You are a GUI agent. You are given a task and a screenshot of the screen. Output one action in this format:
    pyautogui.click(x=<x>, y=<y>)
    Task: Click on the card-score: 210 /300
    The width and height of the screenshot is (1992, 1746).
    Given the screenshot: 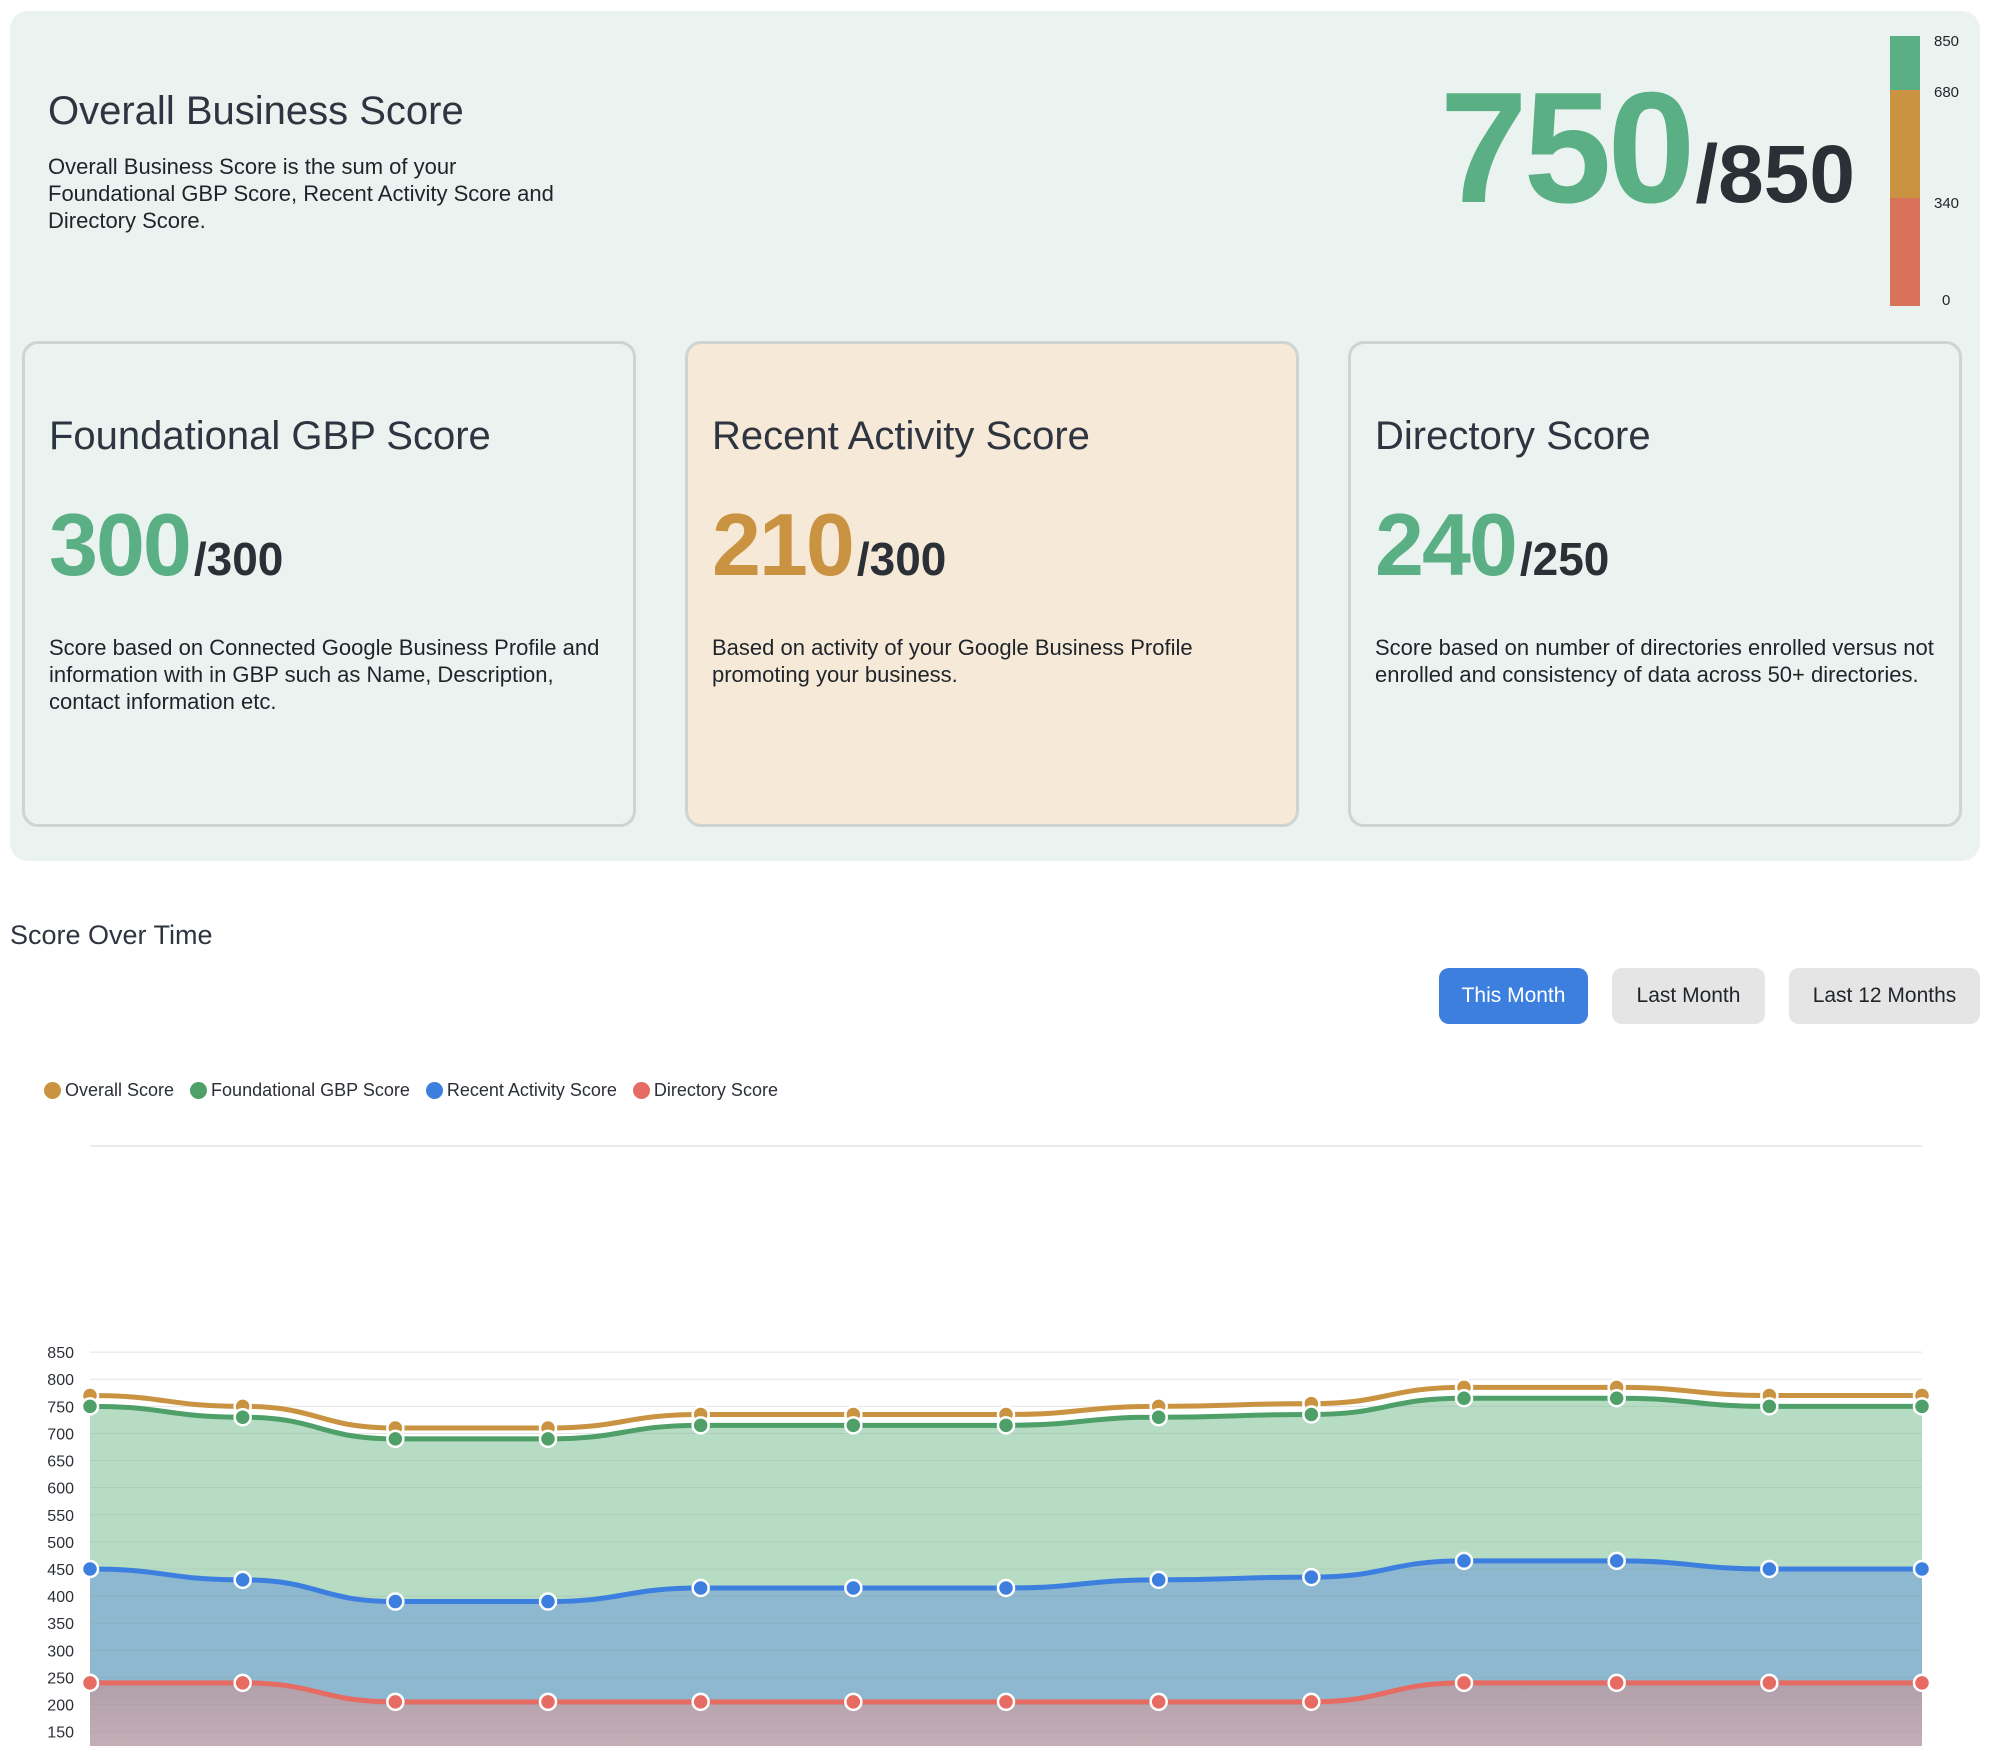 What is the action you would take?
    pyautogui.click(x=829, y=545)
    